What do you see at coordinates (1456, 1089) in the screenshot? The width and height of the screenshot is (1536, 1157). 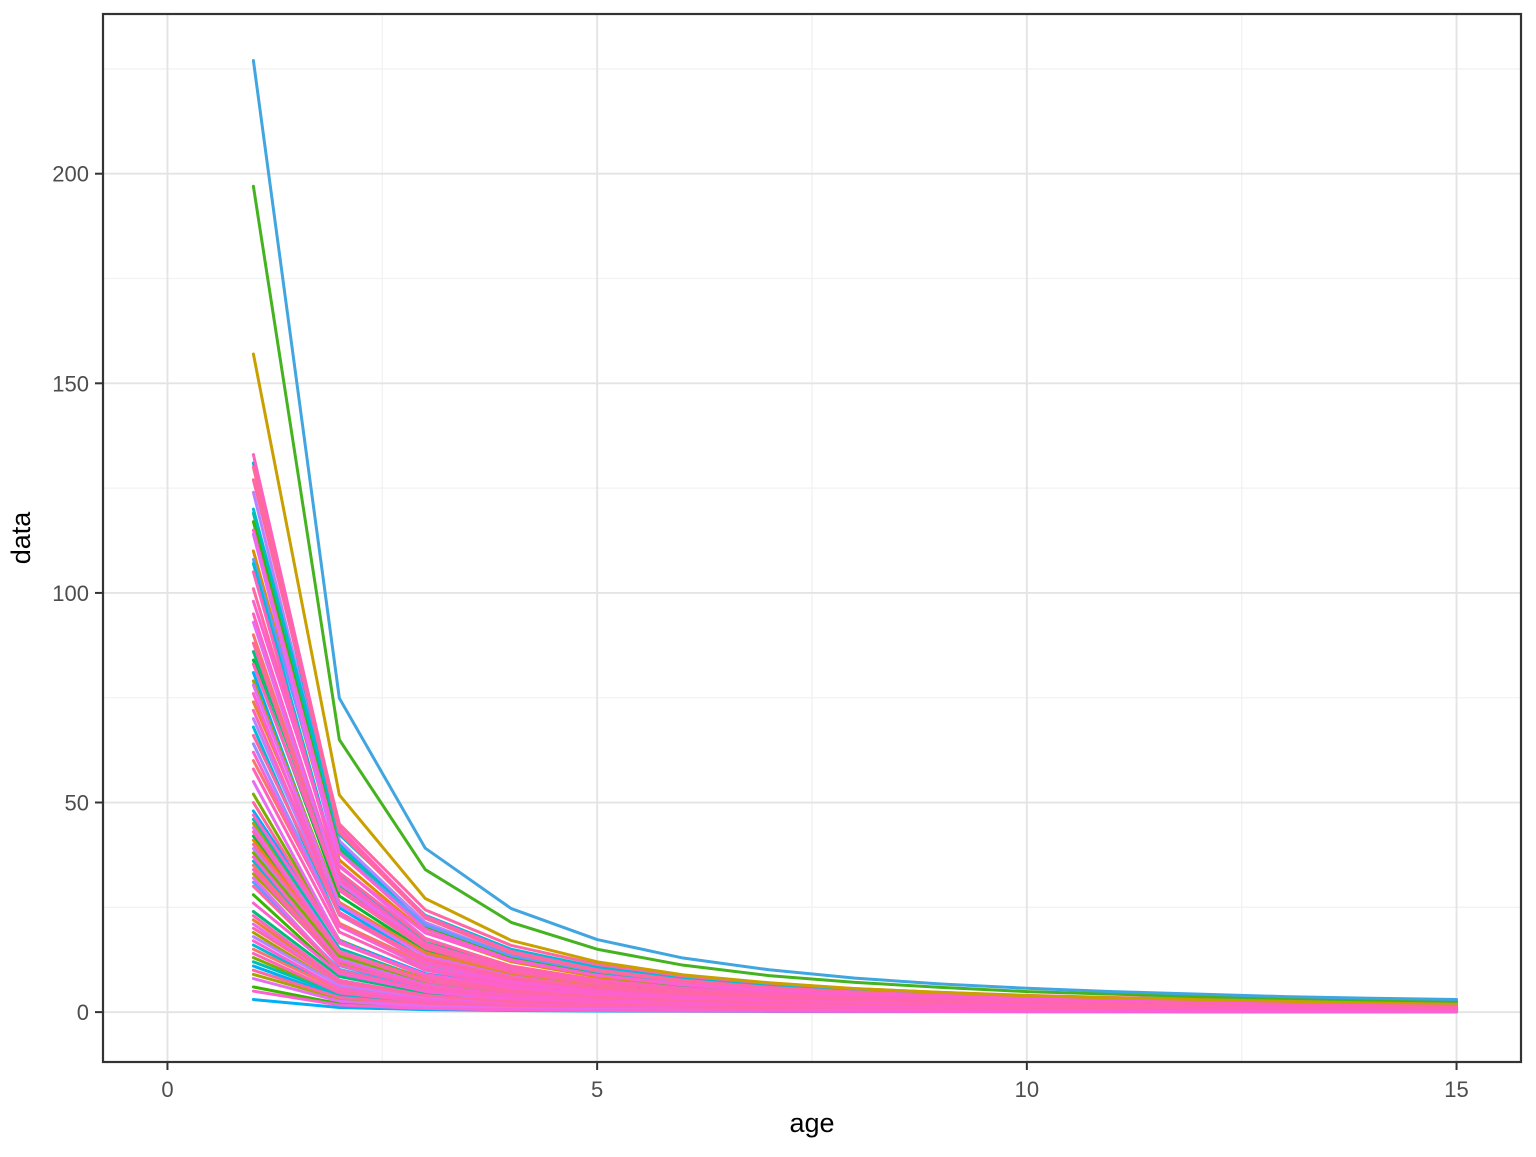 I see `x-tick-label: 15` at bounding box center [1456, 1089].